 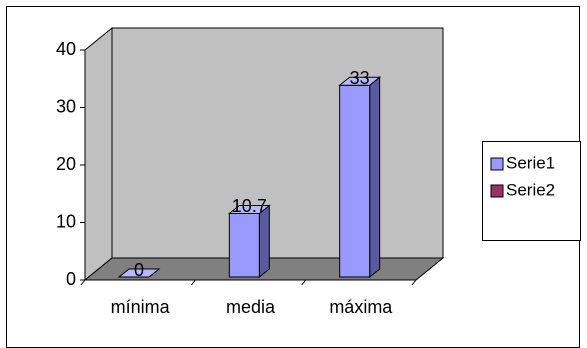 I want to click on x-tick-label: media, so click(x=251, y=307).